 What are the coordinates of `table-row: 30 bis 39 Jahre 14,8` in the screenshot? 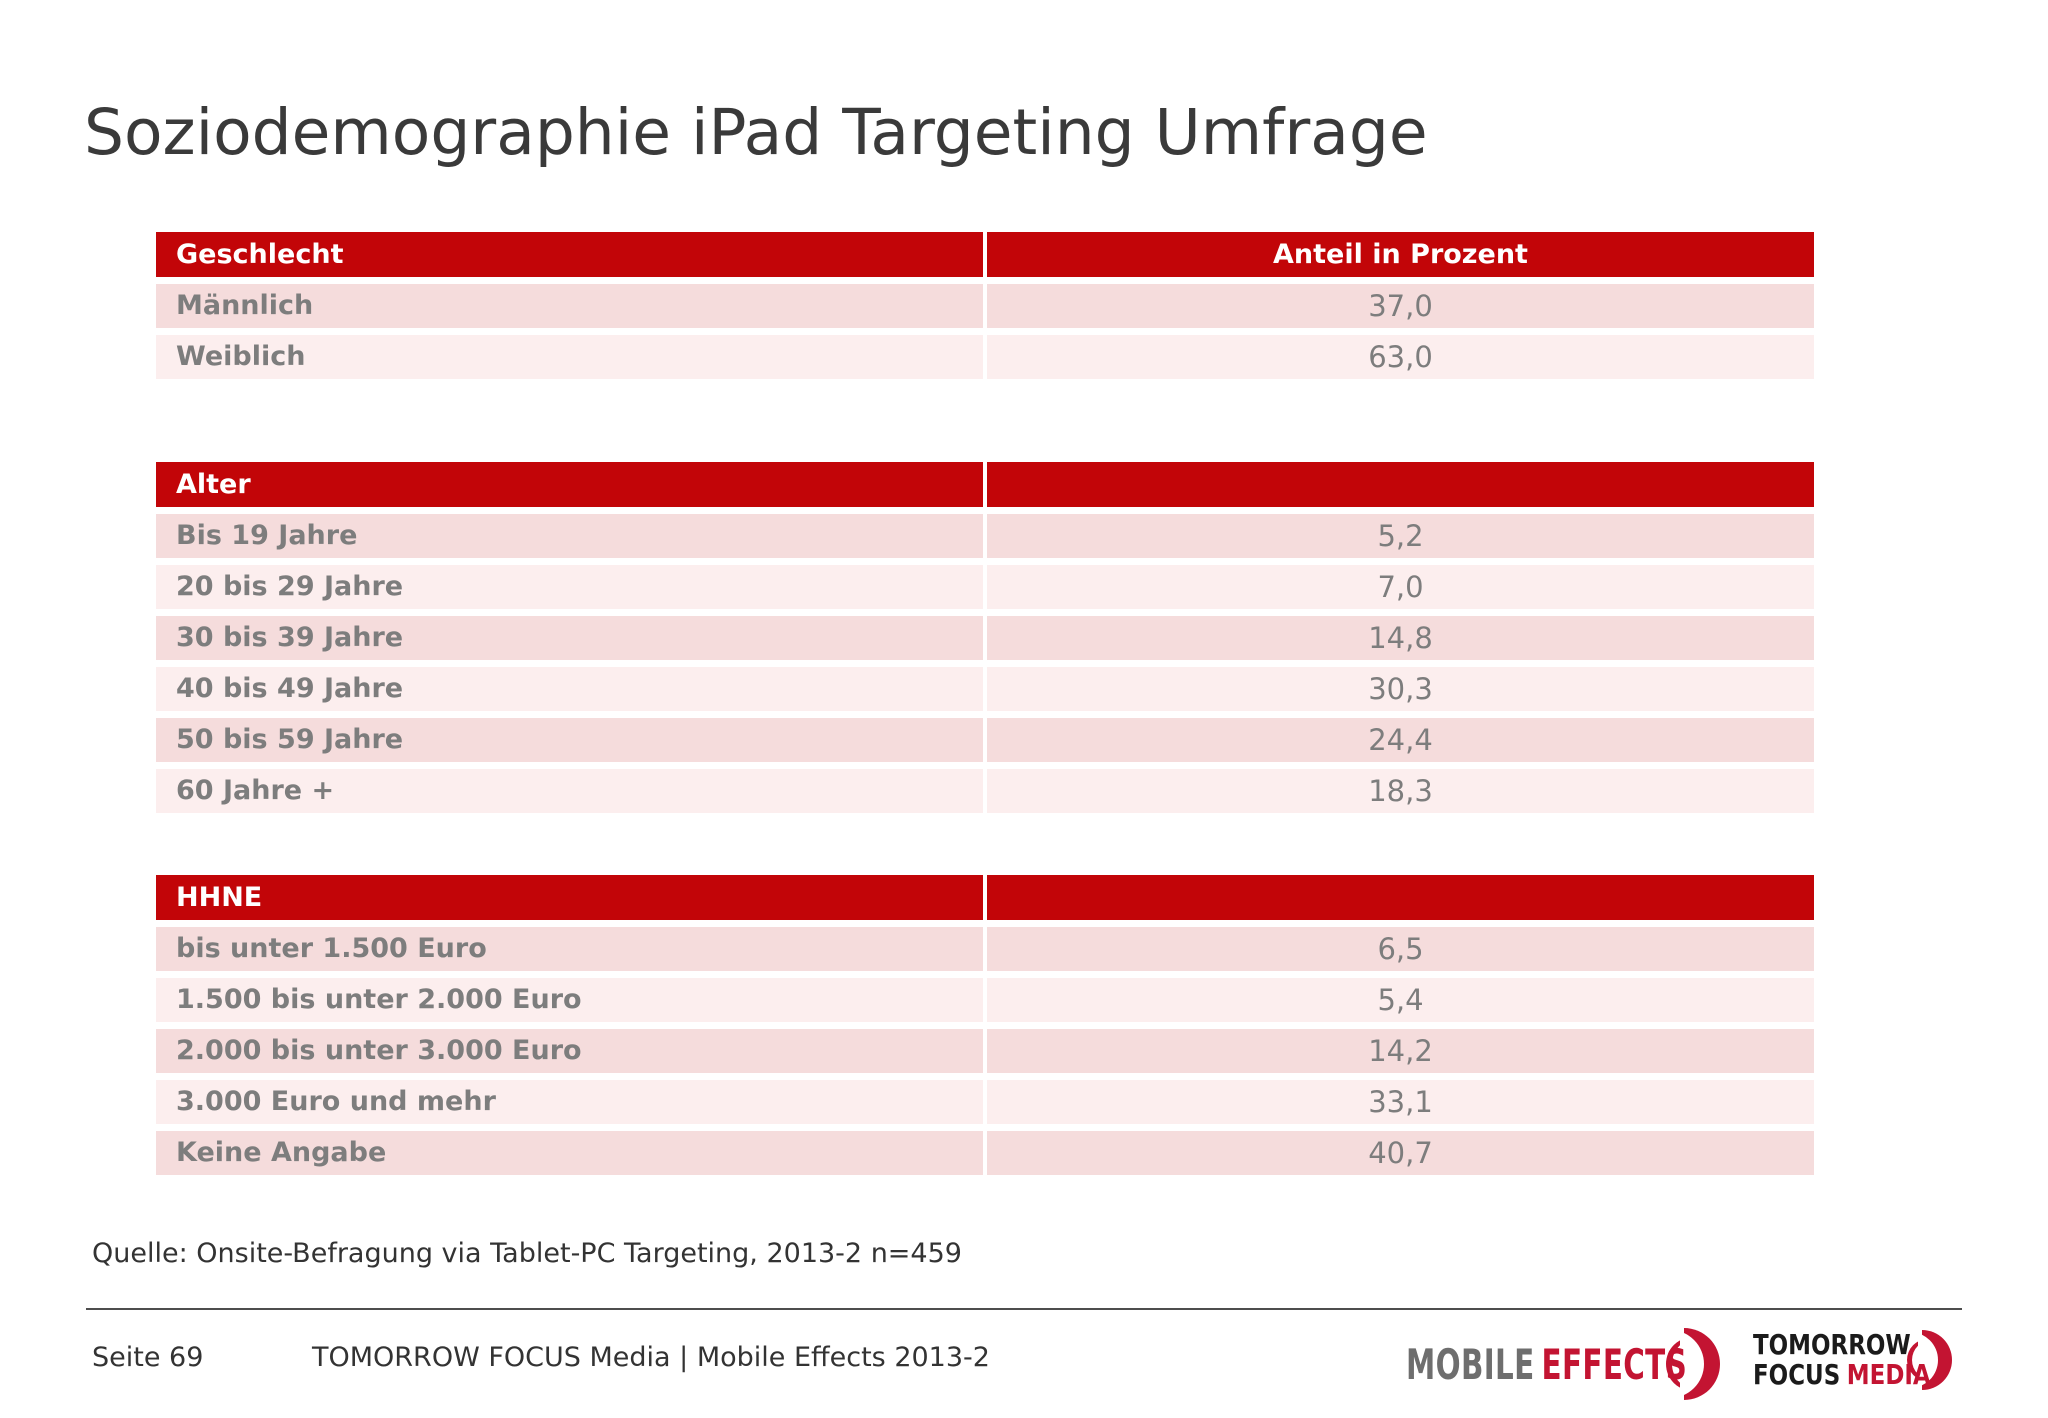 It's located at (985, 638).